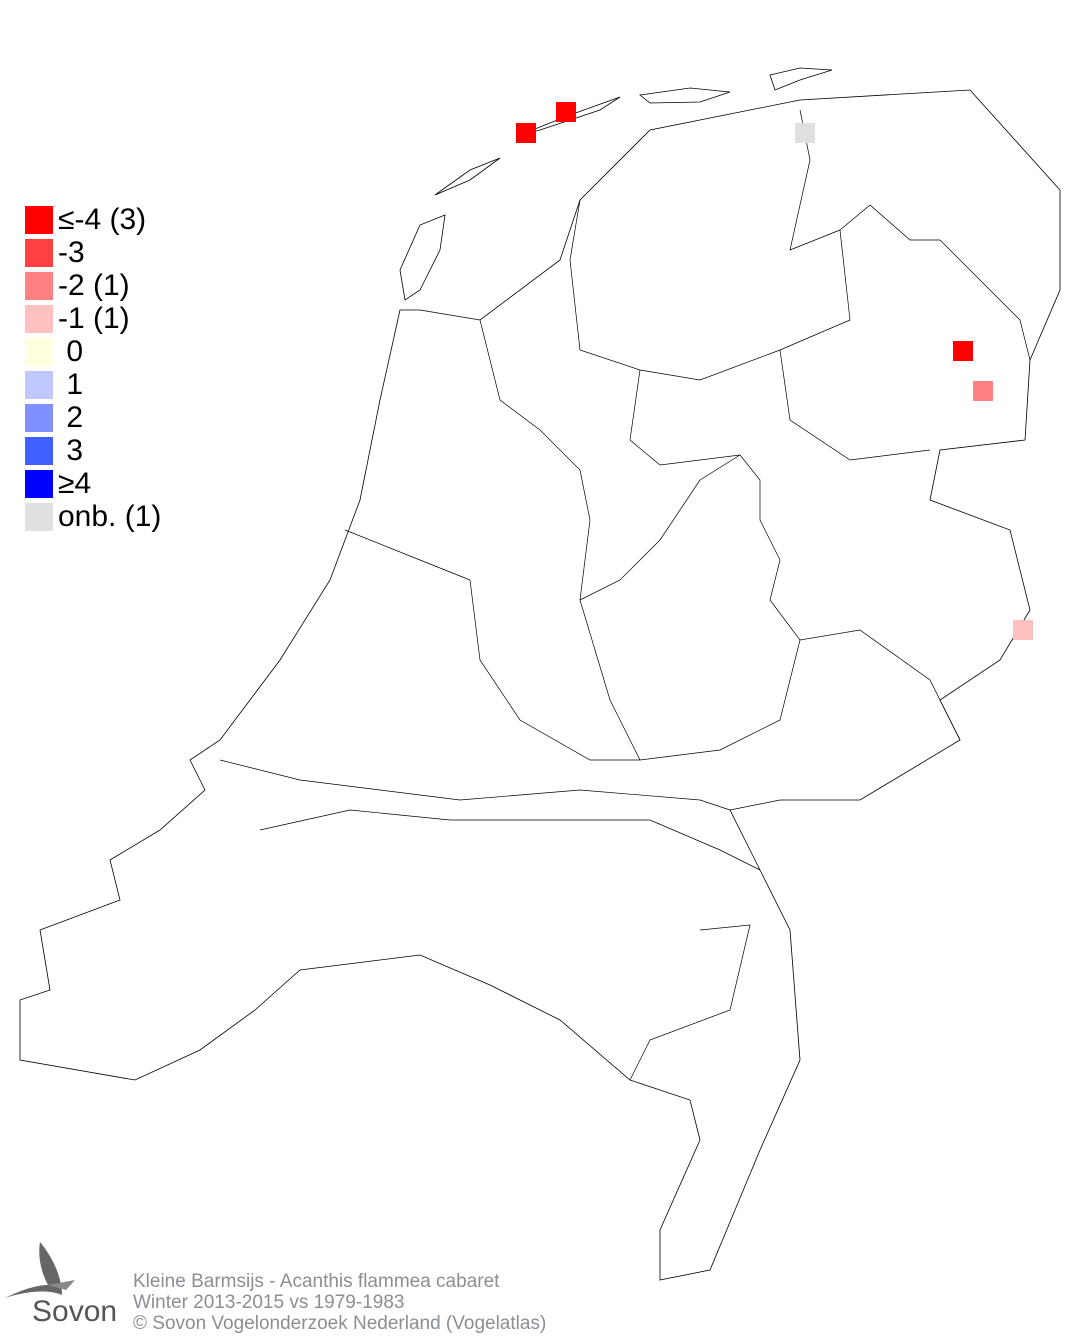  I want to click on legend-label: onb. (1), so click(110, 516).